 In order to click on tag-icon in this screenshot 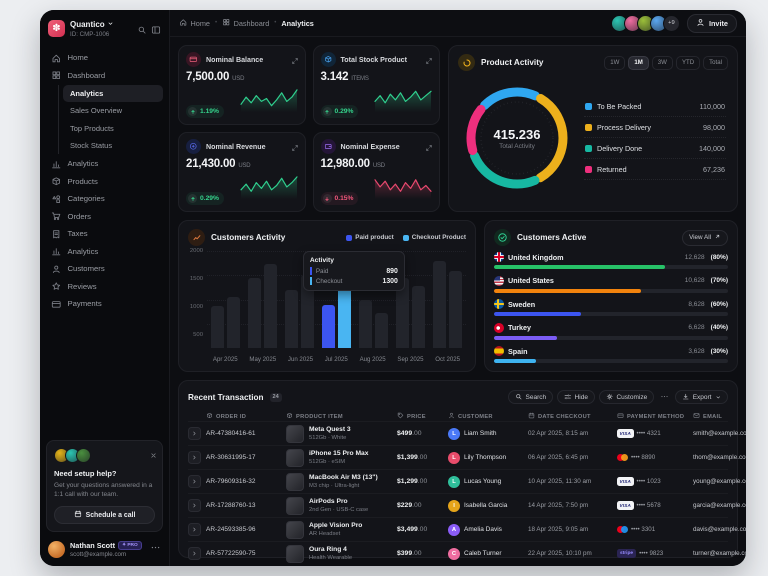, I will do `click(400, 416)`.